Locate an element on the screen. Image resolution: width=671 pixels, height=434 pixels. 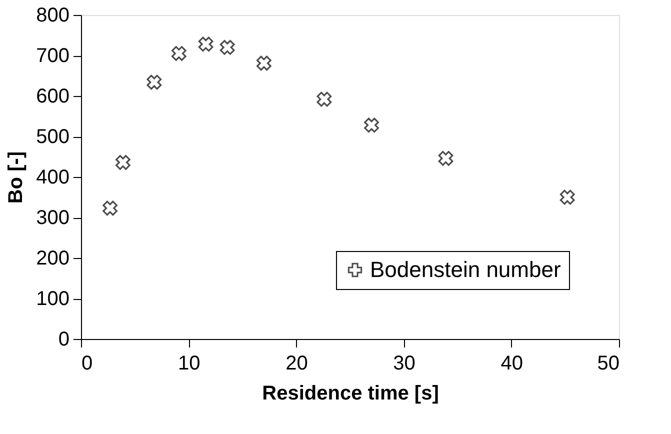
x-tick-label: 30 is located at coordinates (404, 363).